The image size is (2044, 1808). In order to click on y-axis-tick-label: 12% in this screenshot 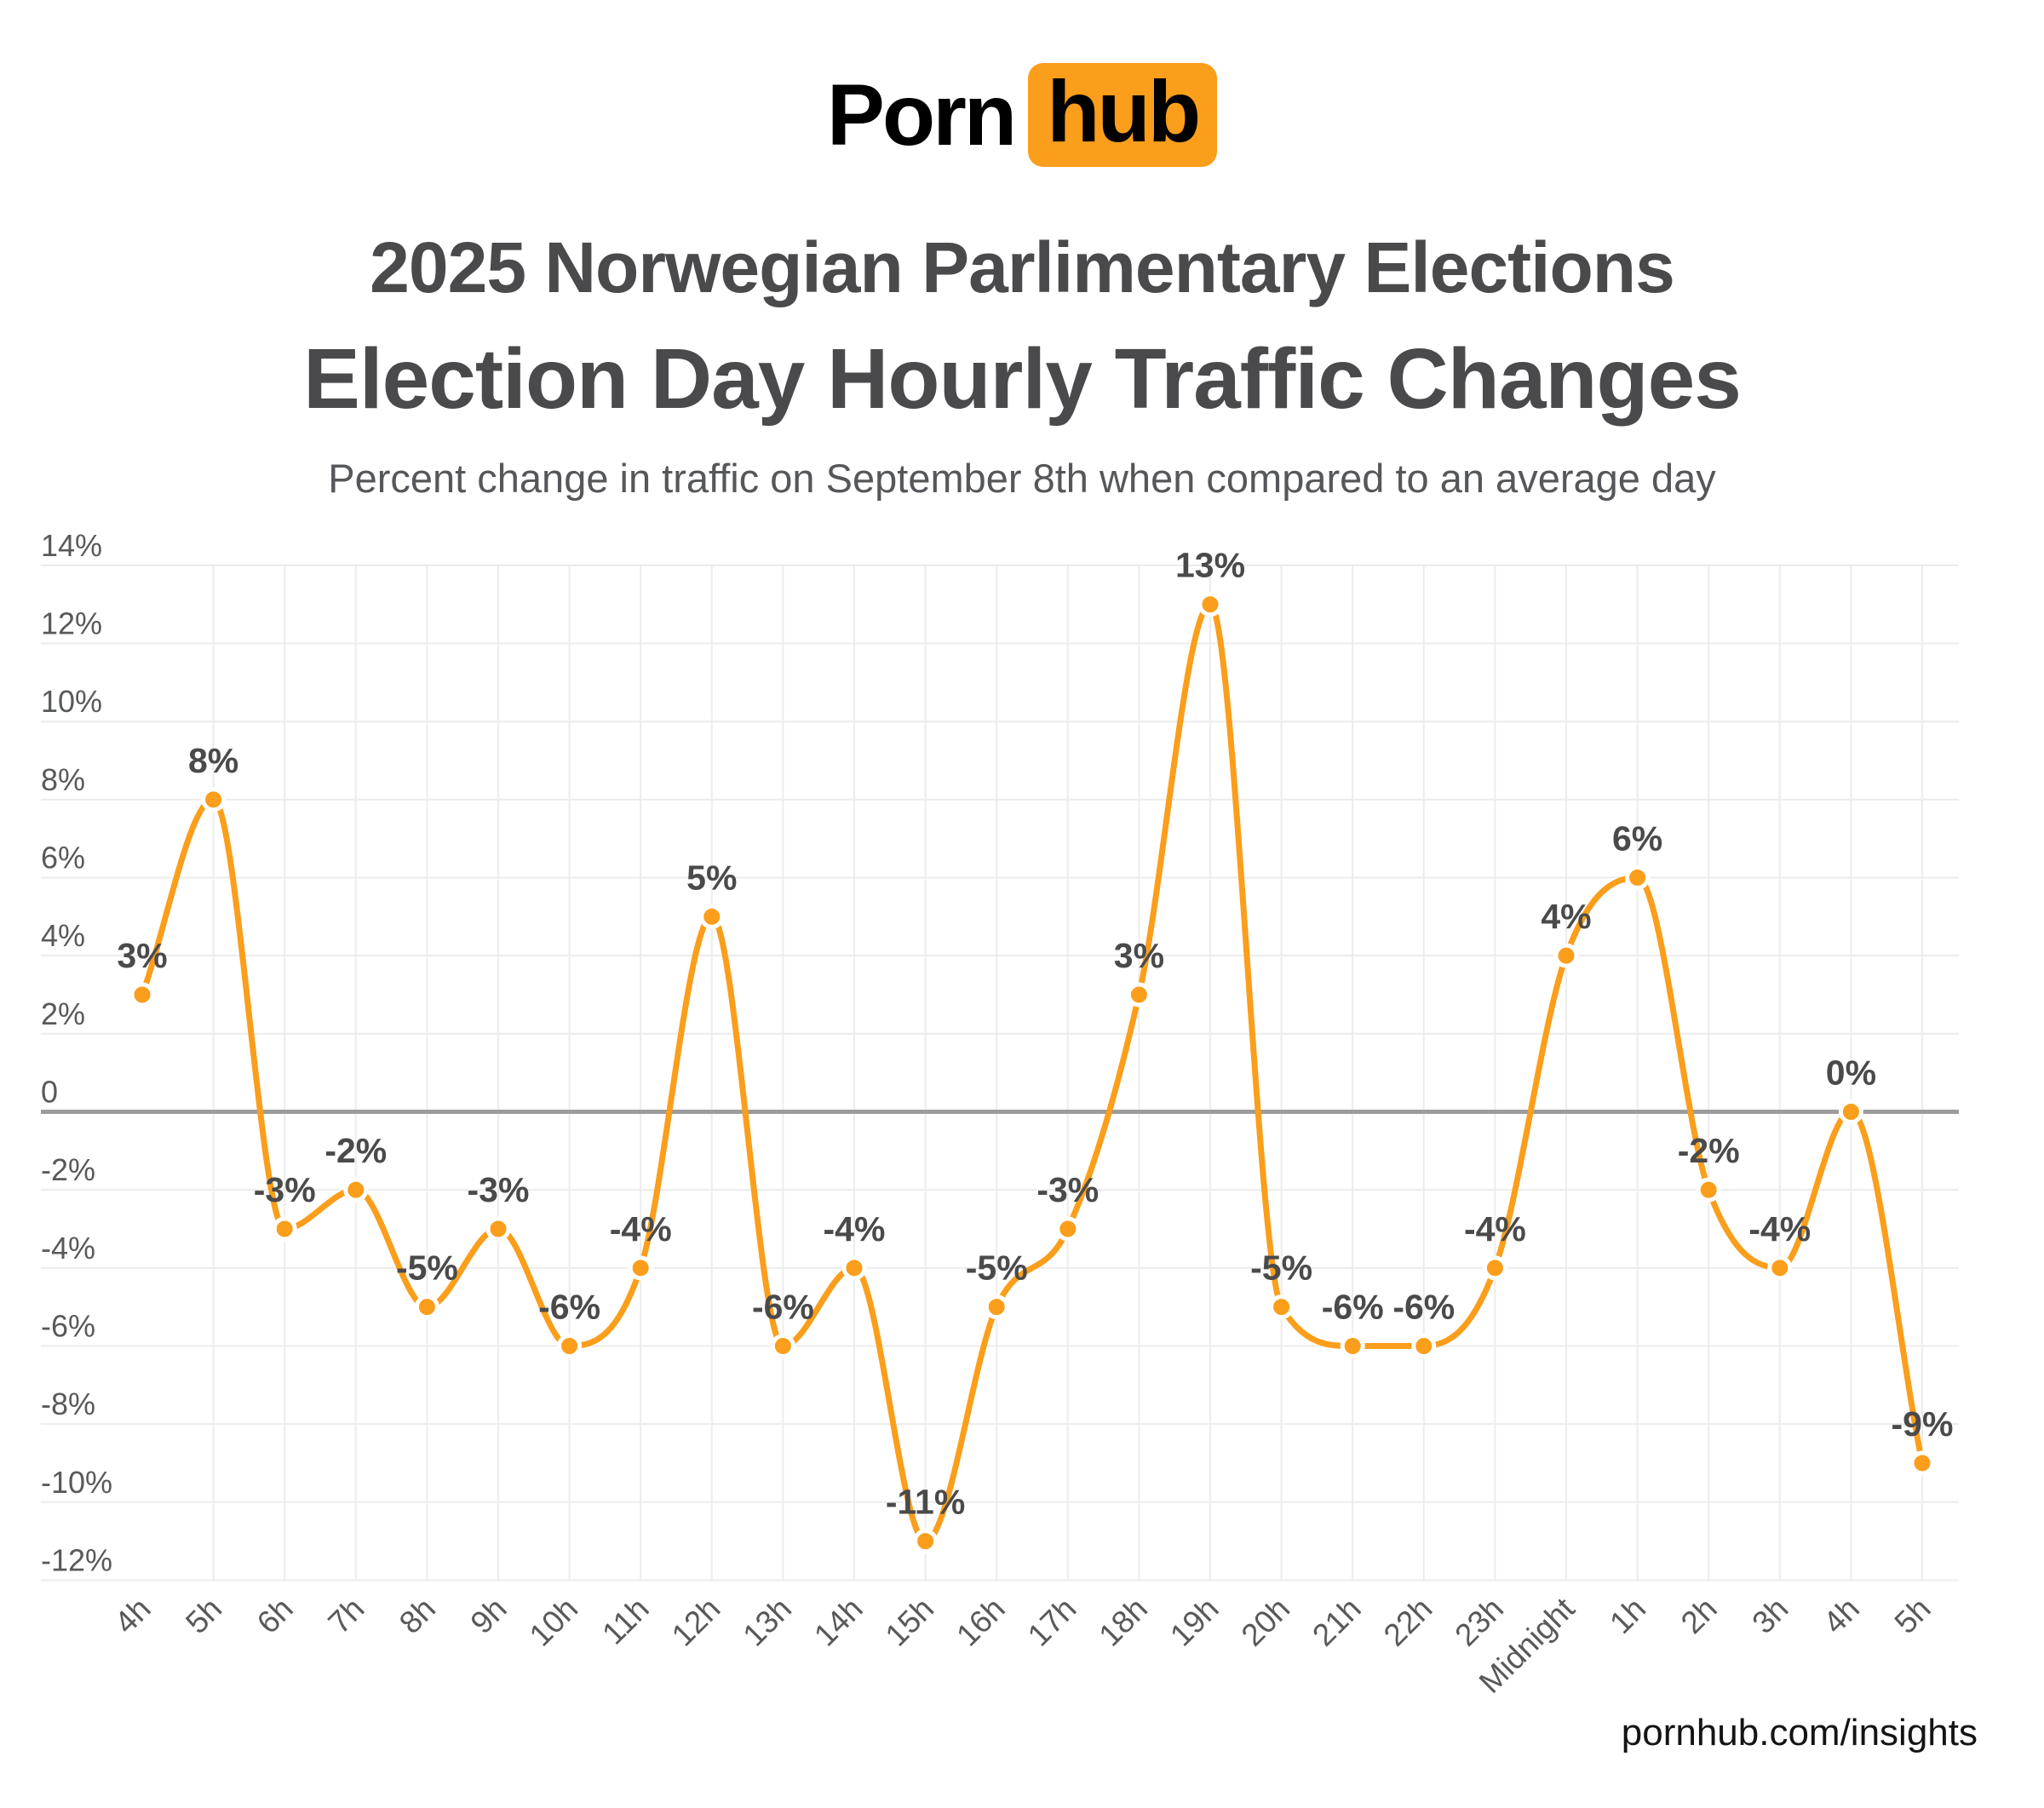, I will do `click(71, 624)`.